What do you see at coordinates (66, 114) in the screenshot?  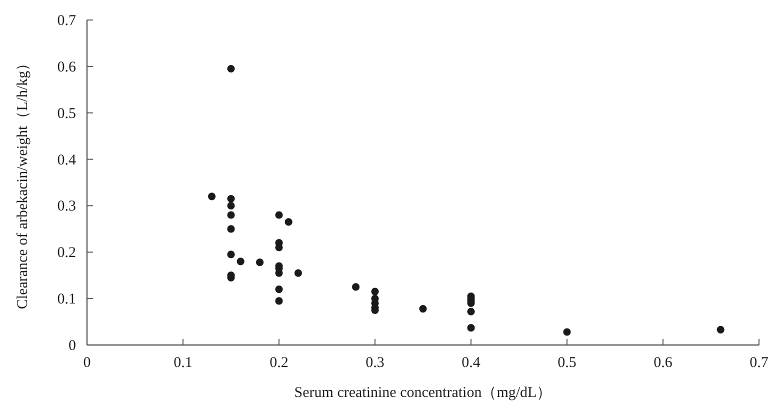 I see `y-tick-label: 0.5` at bounding box center [66, 114].